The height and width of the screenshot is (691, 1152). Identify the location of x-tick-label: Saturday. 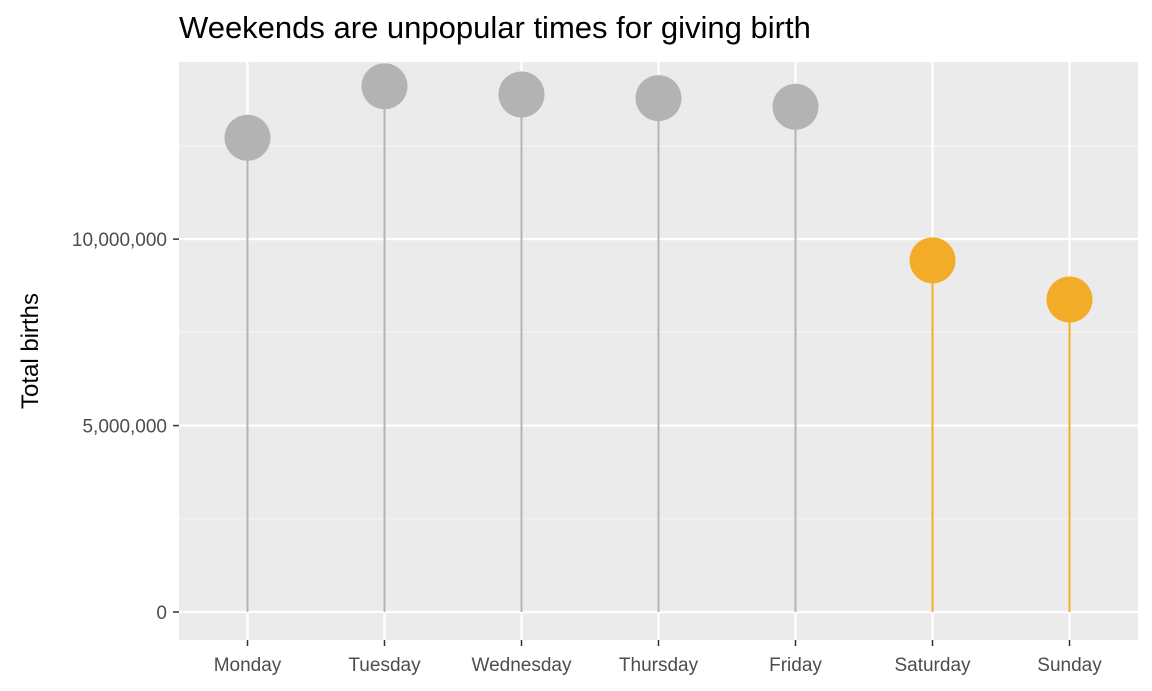
(932, 665).